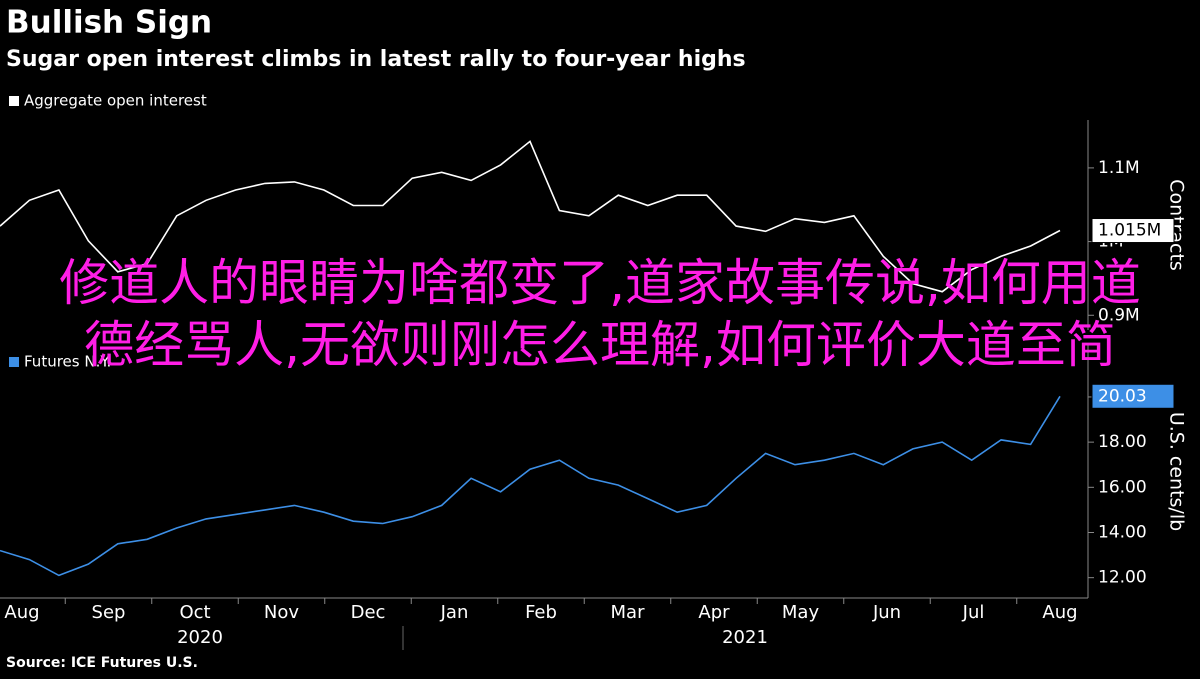 Image resolution: width=1200 pixels, height=679 pixels. What do you see at coordinates (281, 612) in the screenshot?
I see `x-tick-label: Nov` at bounding box center [281, 612].